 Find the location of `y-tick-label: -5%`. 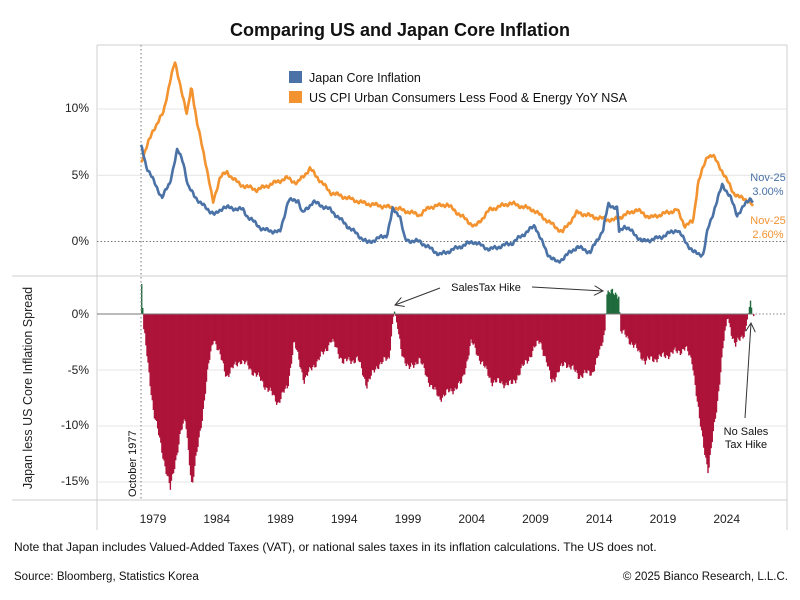

y-tick-label: -5% is located at coordinates (79, 370).